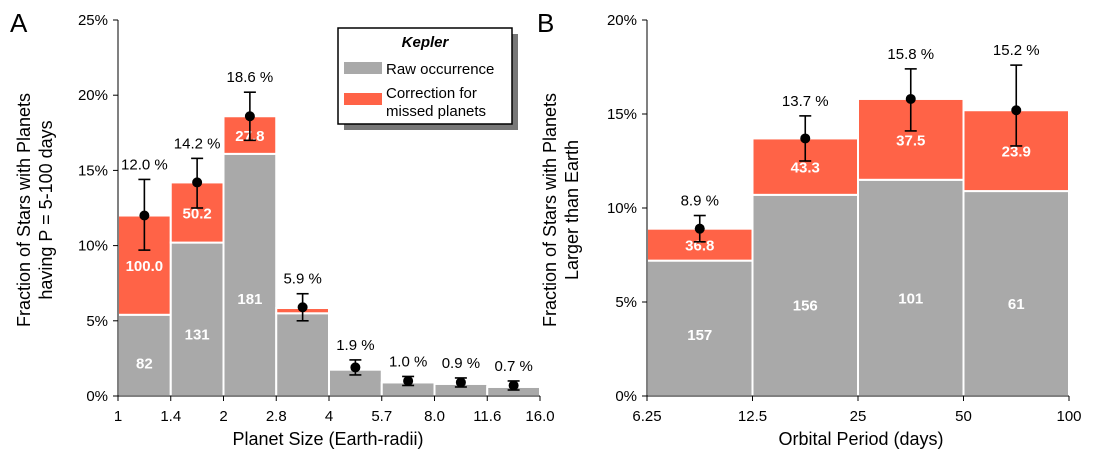 The width and height of the screenshot is (1093, 460). Describe the element at coordinates (431, 93) in the screenshot. I see `legend-correction-label-line1: Correction for` at that location.